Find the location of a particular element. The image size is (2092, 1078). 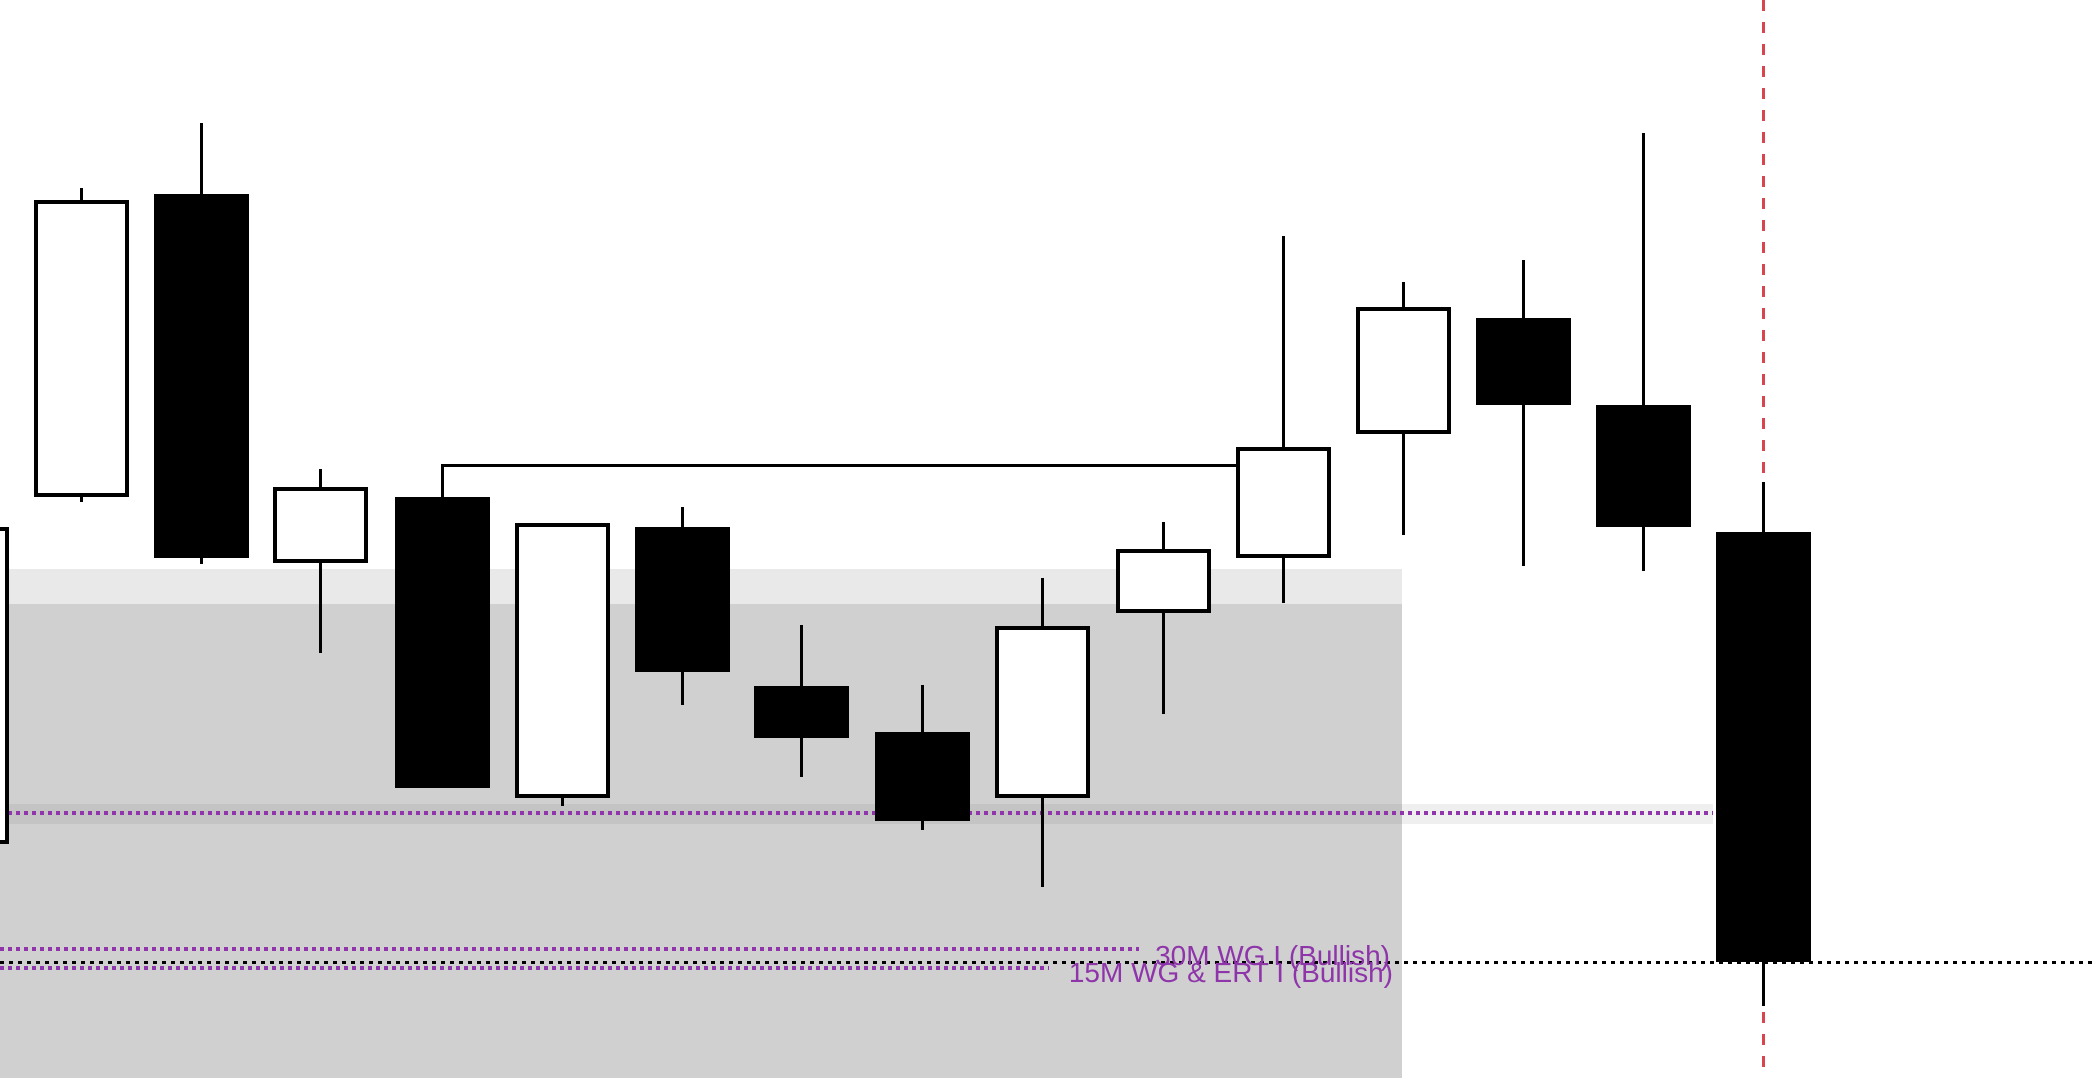

wg-line-30m is located at coordinates (569, 949).